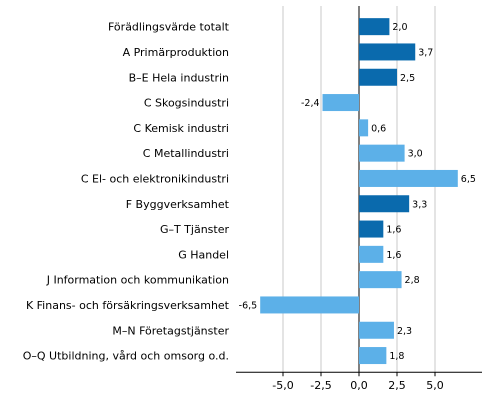 This screenshot has height=416, width=491. I want to click on value-label-12: 2,3, so click(404, 331).